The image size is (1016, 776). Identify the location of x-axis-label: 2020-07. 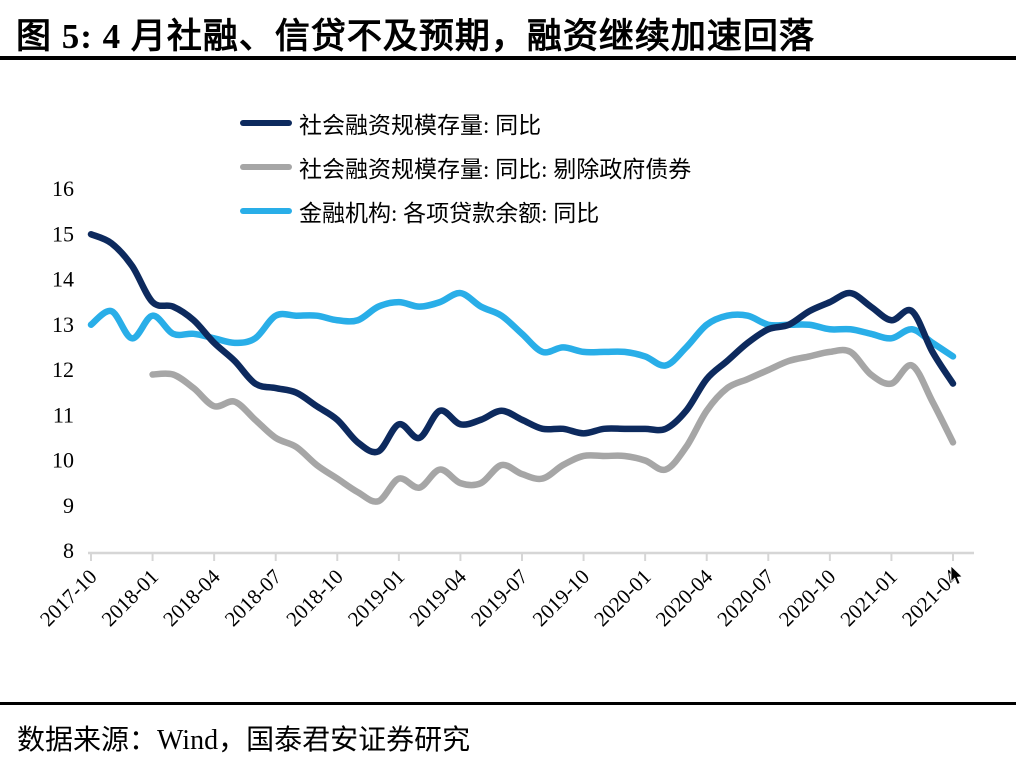
(745, 598).